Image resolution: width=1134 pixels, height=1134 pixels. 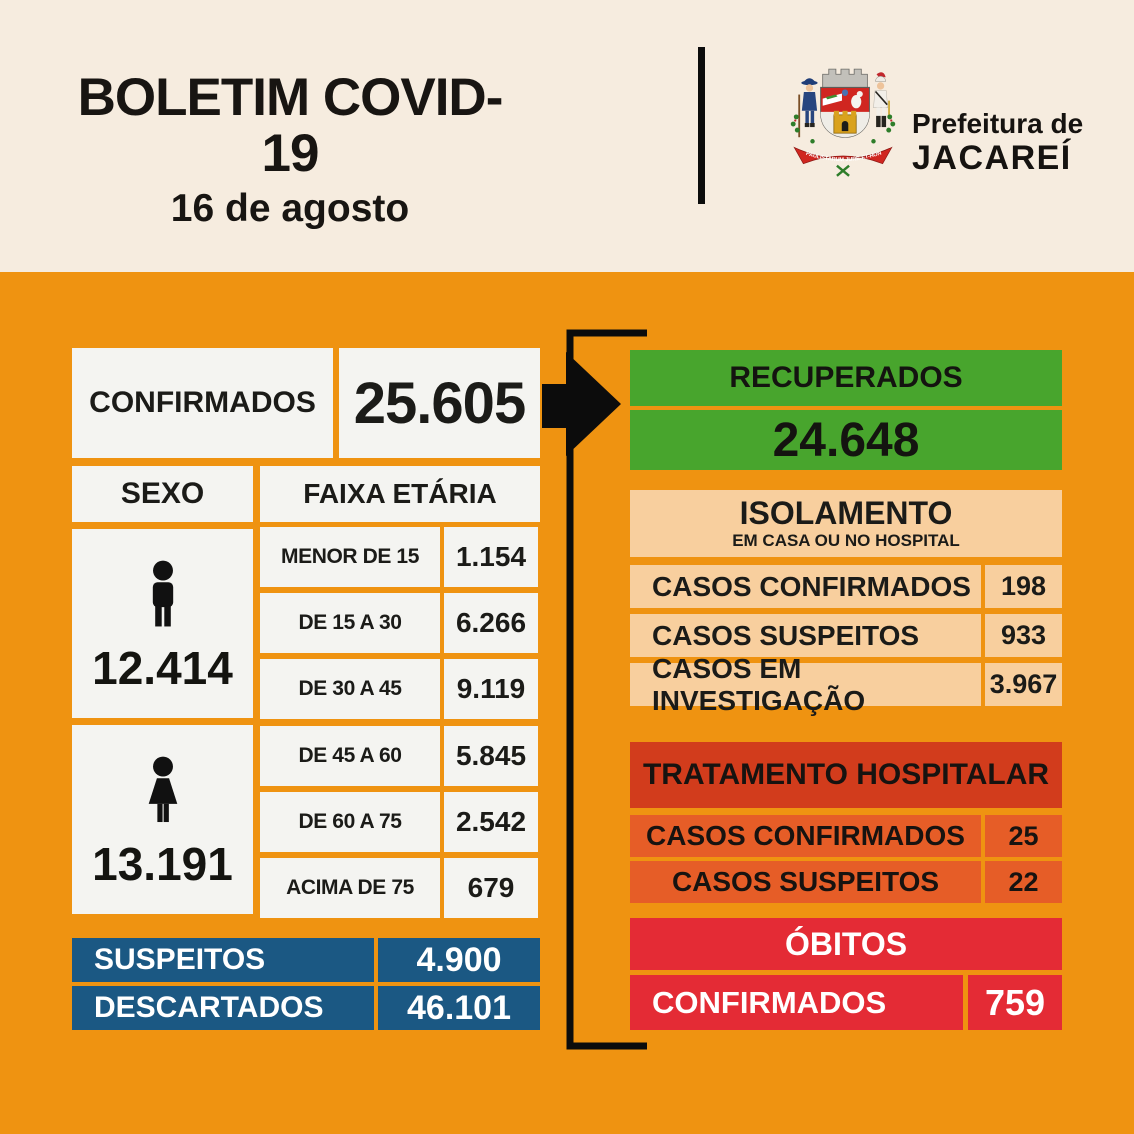 I want to click on right-figure-plume, so click(x=881, y=76).